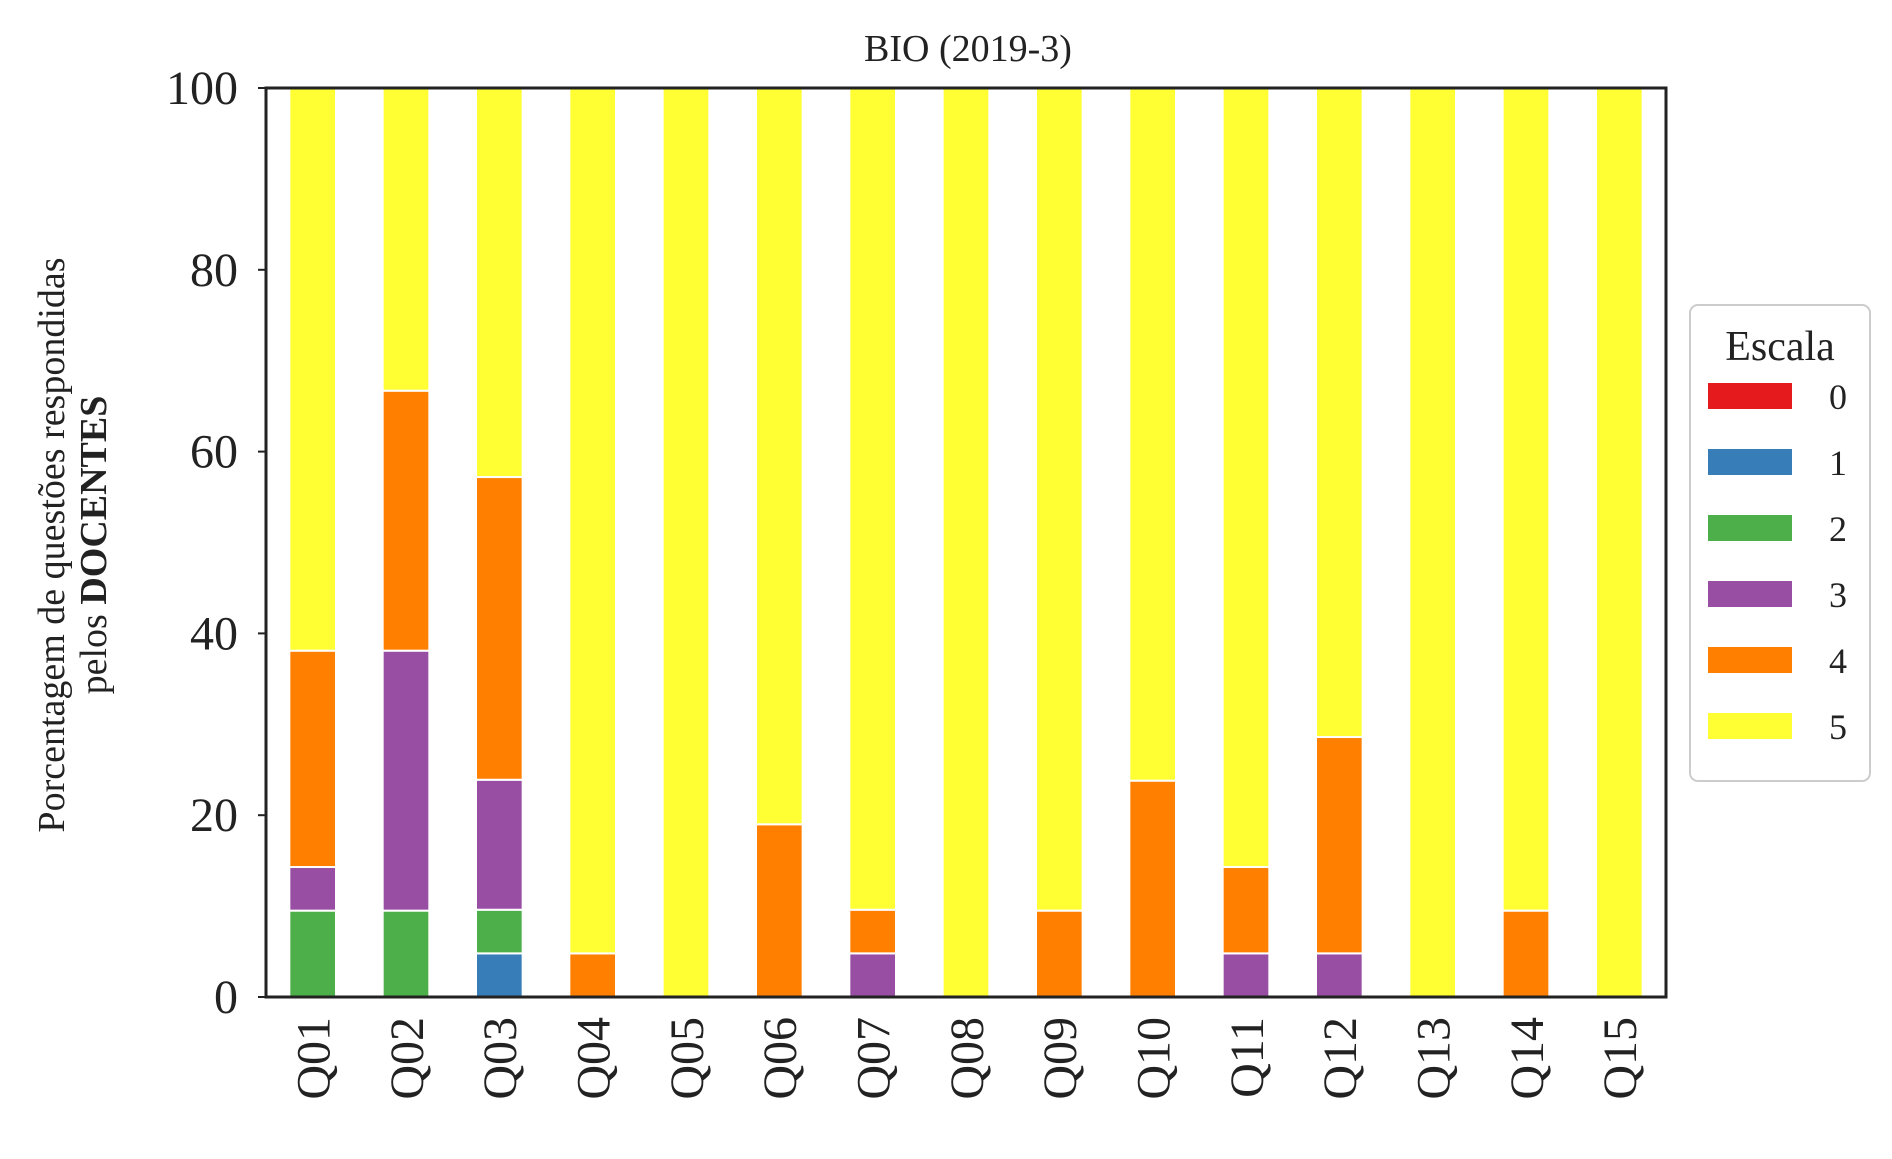 This screenshot has width=1892, height=1159. What do you see at coordinates (500, 1058) in the screenshot?
I see `x-tick-label-q03: Q03` at bounding box center [500, 1058].